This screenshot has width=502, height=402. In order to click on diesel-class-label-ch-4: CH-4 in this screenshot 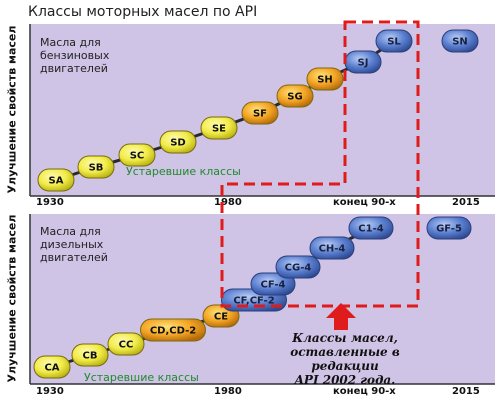, I will do `click(332, 249)`.